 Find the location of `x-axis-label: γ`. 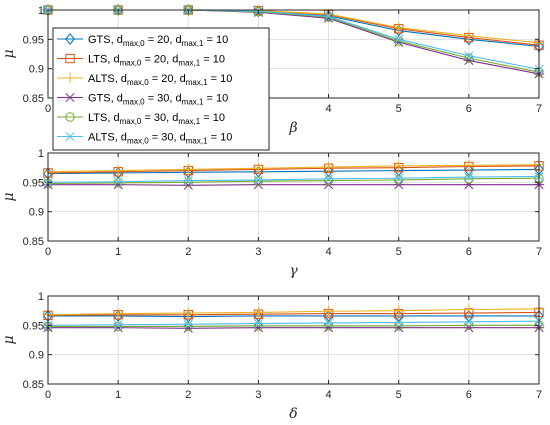

x-axis-label: γ is located at coordinates (293, 271).